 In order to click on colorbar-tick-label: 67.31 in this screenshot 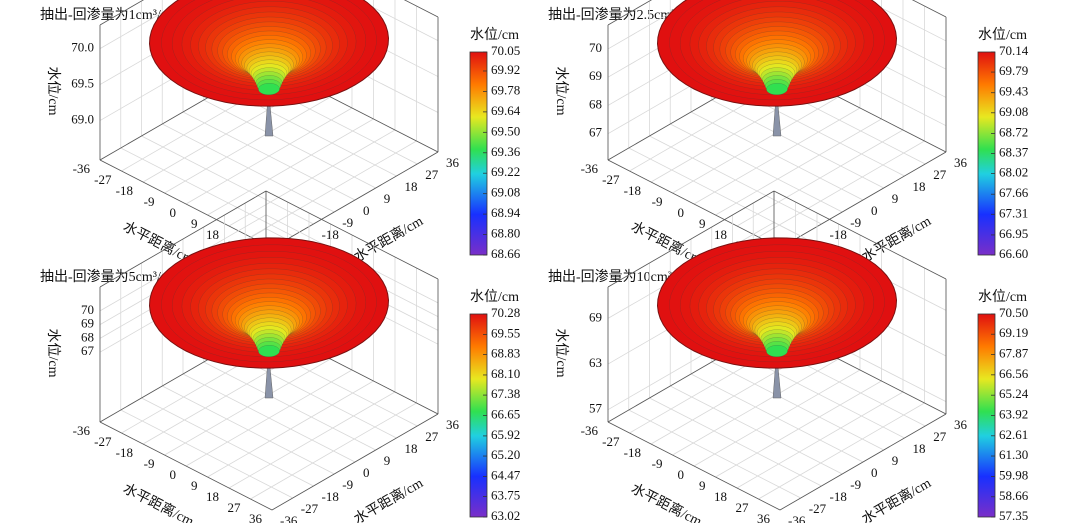, I will do `click(1013, 212)`.